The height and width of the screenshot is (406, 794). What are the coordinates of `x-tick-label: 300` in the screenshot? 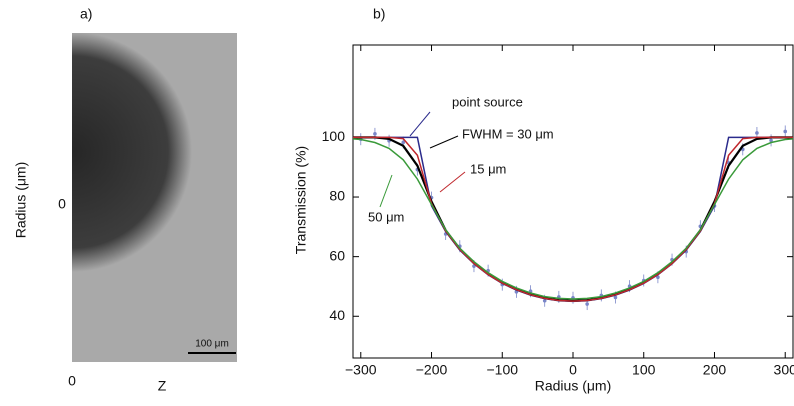 It's located at (784, 370).